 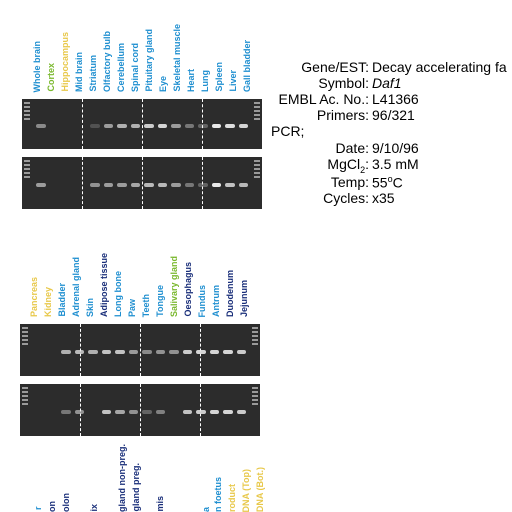 I want to click on pcr-label: PCR;, so click(x=288, y=131).